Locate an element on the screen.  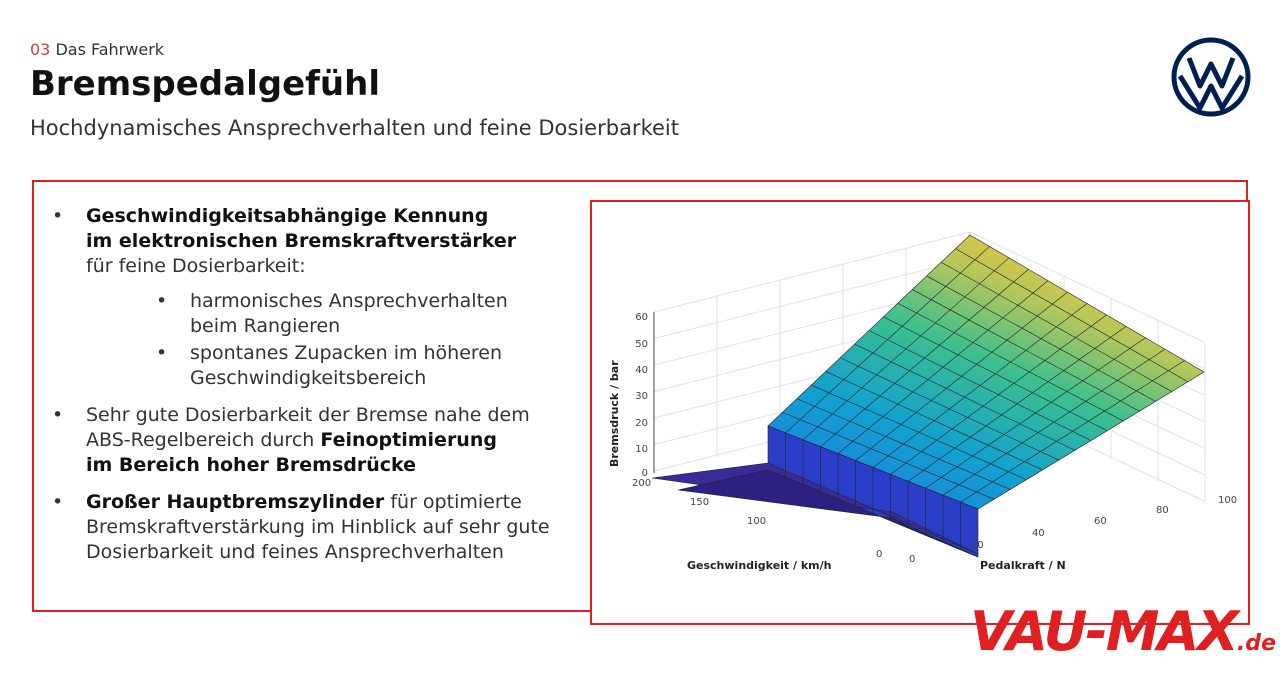
bullet-bold: Geschwindigkeitsabhängige Kennung is located at coordinates (287, 216).